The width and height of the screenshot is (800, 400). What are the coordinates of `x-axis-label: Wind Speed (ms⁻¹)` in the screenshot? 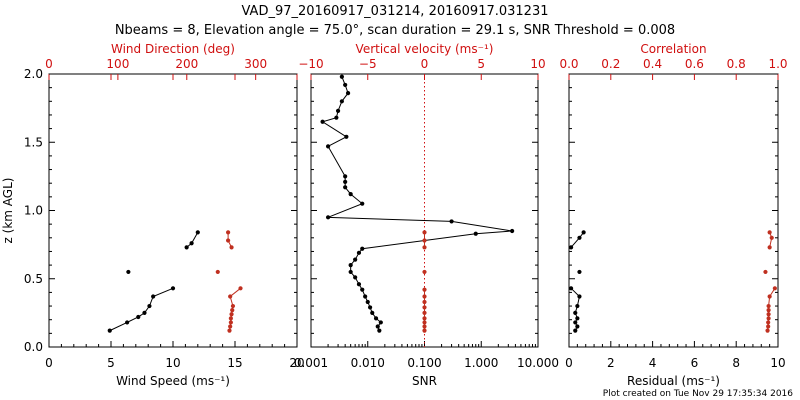 It's located at (173, 381).